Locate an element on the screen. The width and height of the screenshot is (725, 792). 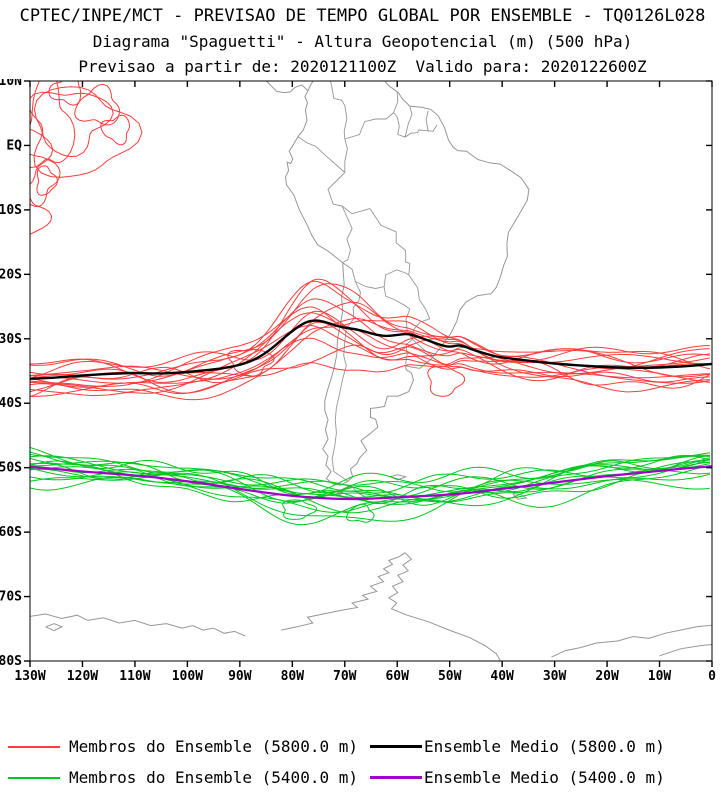
magenta-line-swatch is located at coordinates (396, 777).